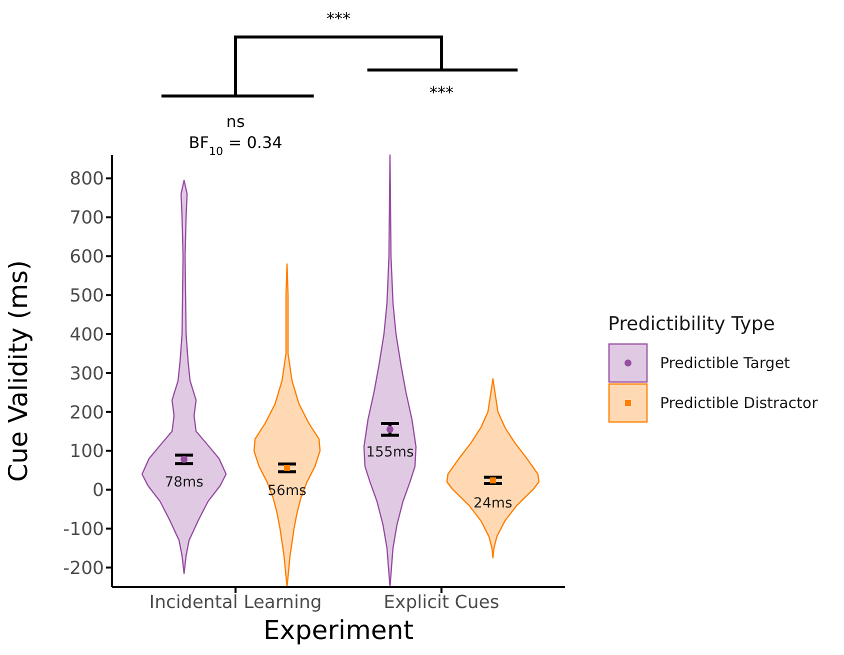 The width and height of the screenshot is (844, 655). Describe the element at coordinates (493, 503) in the screenshot. I see `data-label: 24ms` at that location.